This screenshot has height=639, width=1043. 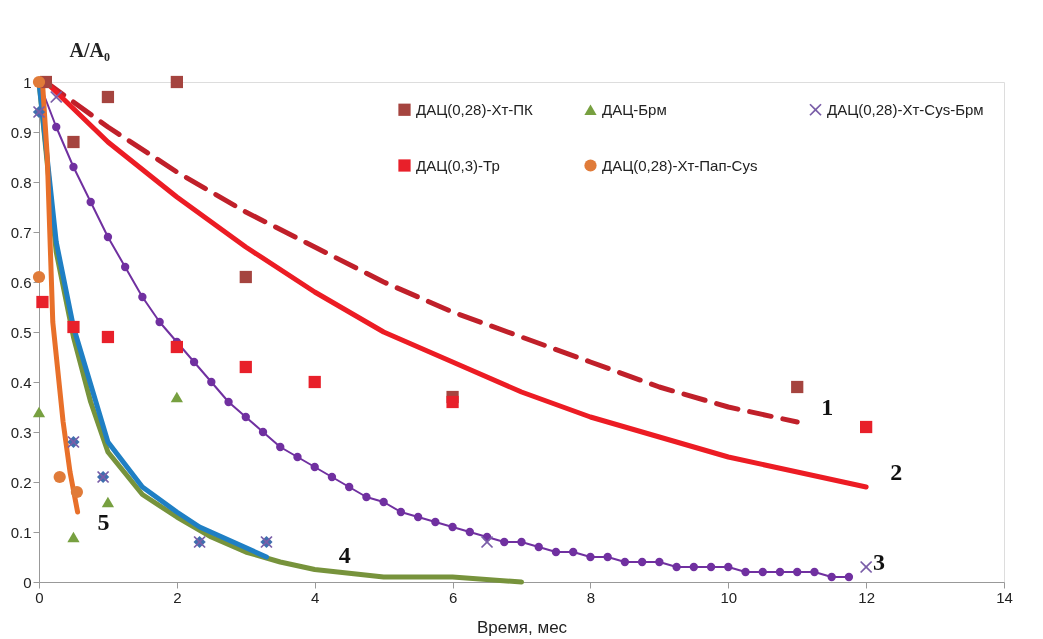 I want to click on x-tick-label: 0, so click(x=39, y=597).